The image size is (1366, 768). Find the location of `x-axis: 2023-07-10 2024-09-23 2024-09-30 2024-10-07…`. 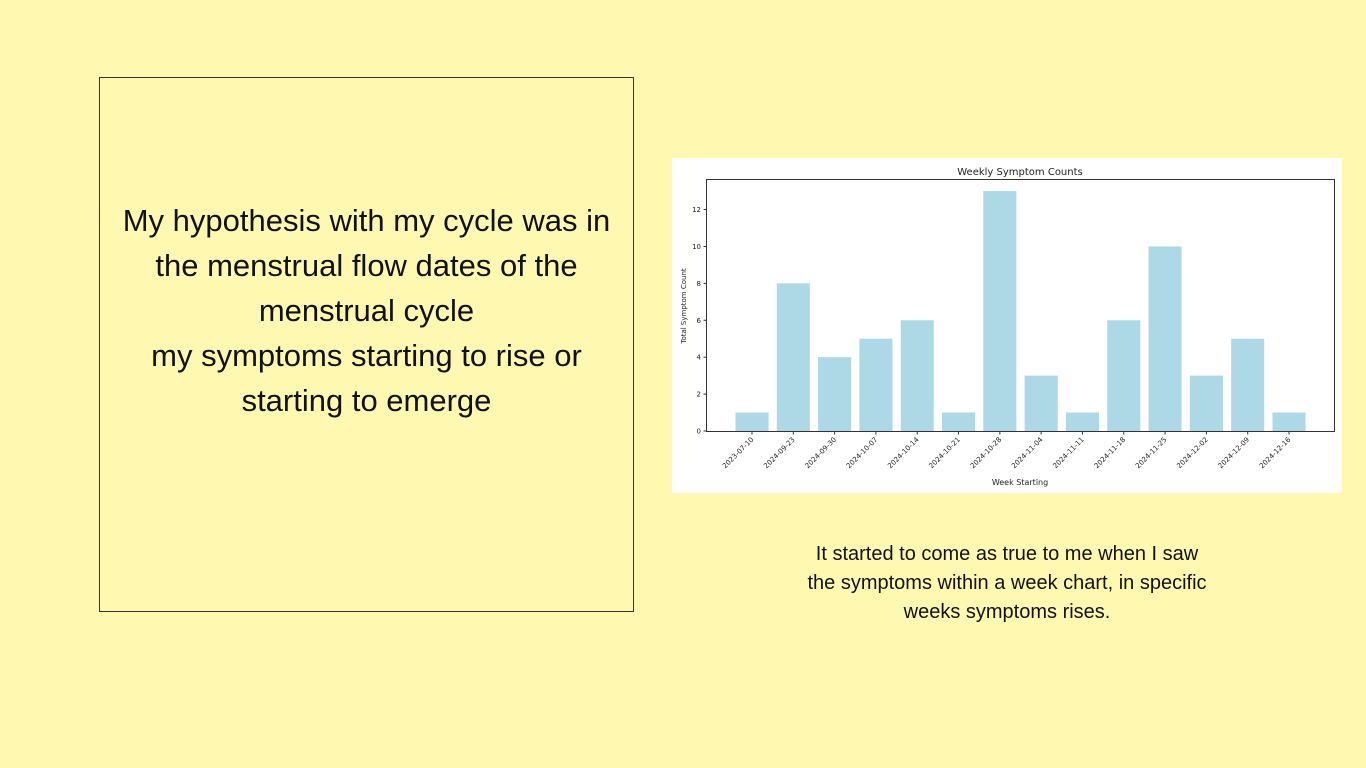

x-axis: 2023-07-10 2024-09-23 2024-09-30 2024-10-07… is located at coordinates (1007, 450).